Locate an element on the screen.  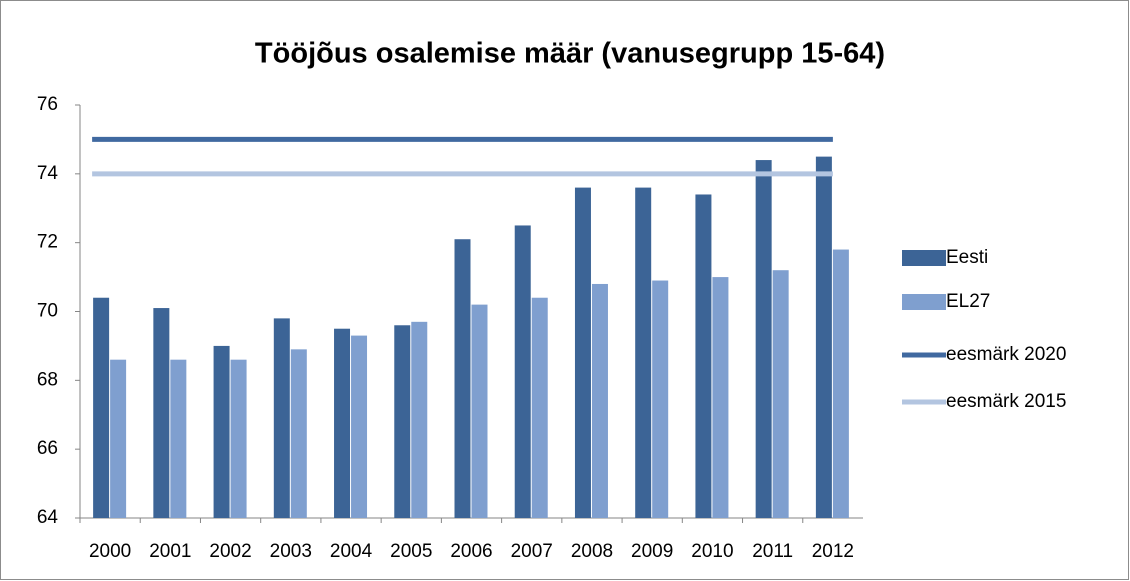
x-tick-label: 2006 is located at coordinates (471, 551).